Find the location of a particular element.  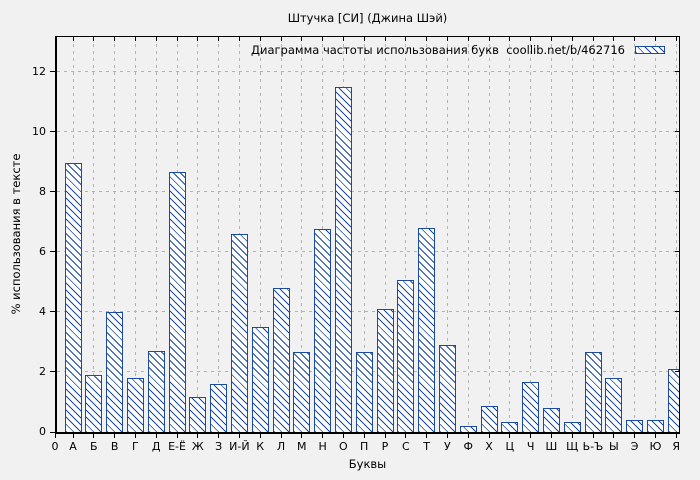

x-tick-top-Д is located at coordinates (156, 39).